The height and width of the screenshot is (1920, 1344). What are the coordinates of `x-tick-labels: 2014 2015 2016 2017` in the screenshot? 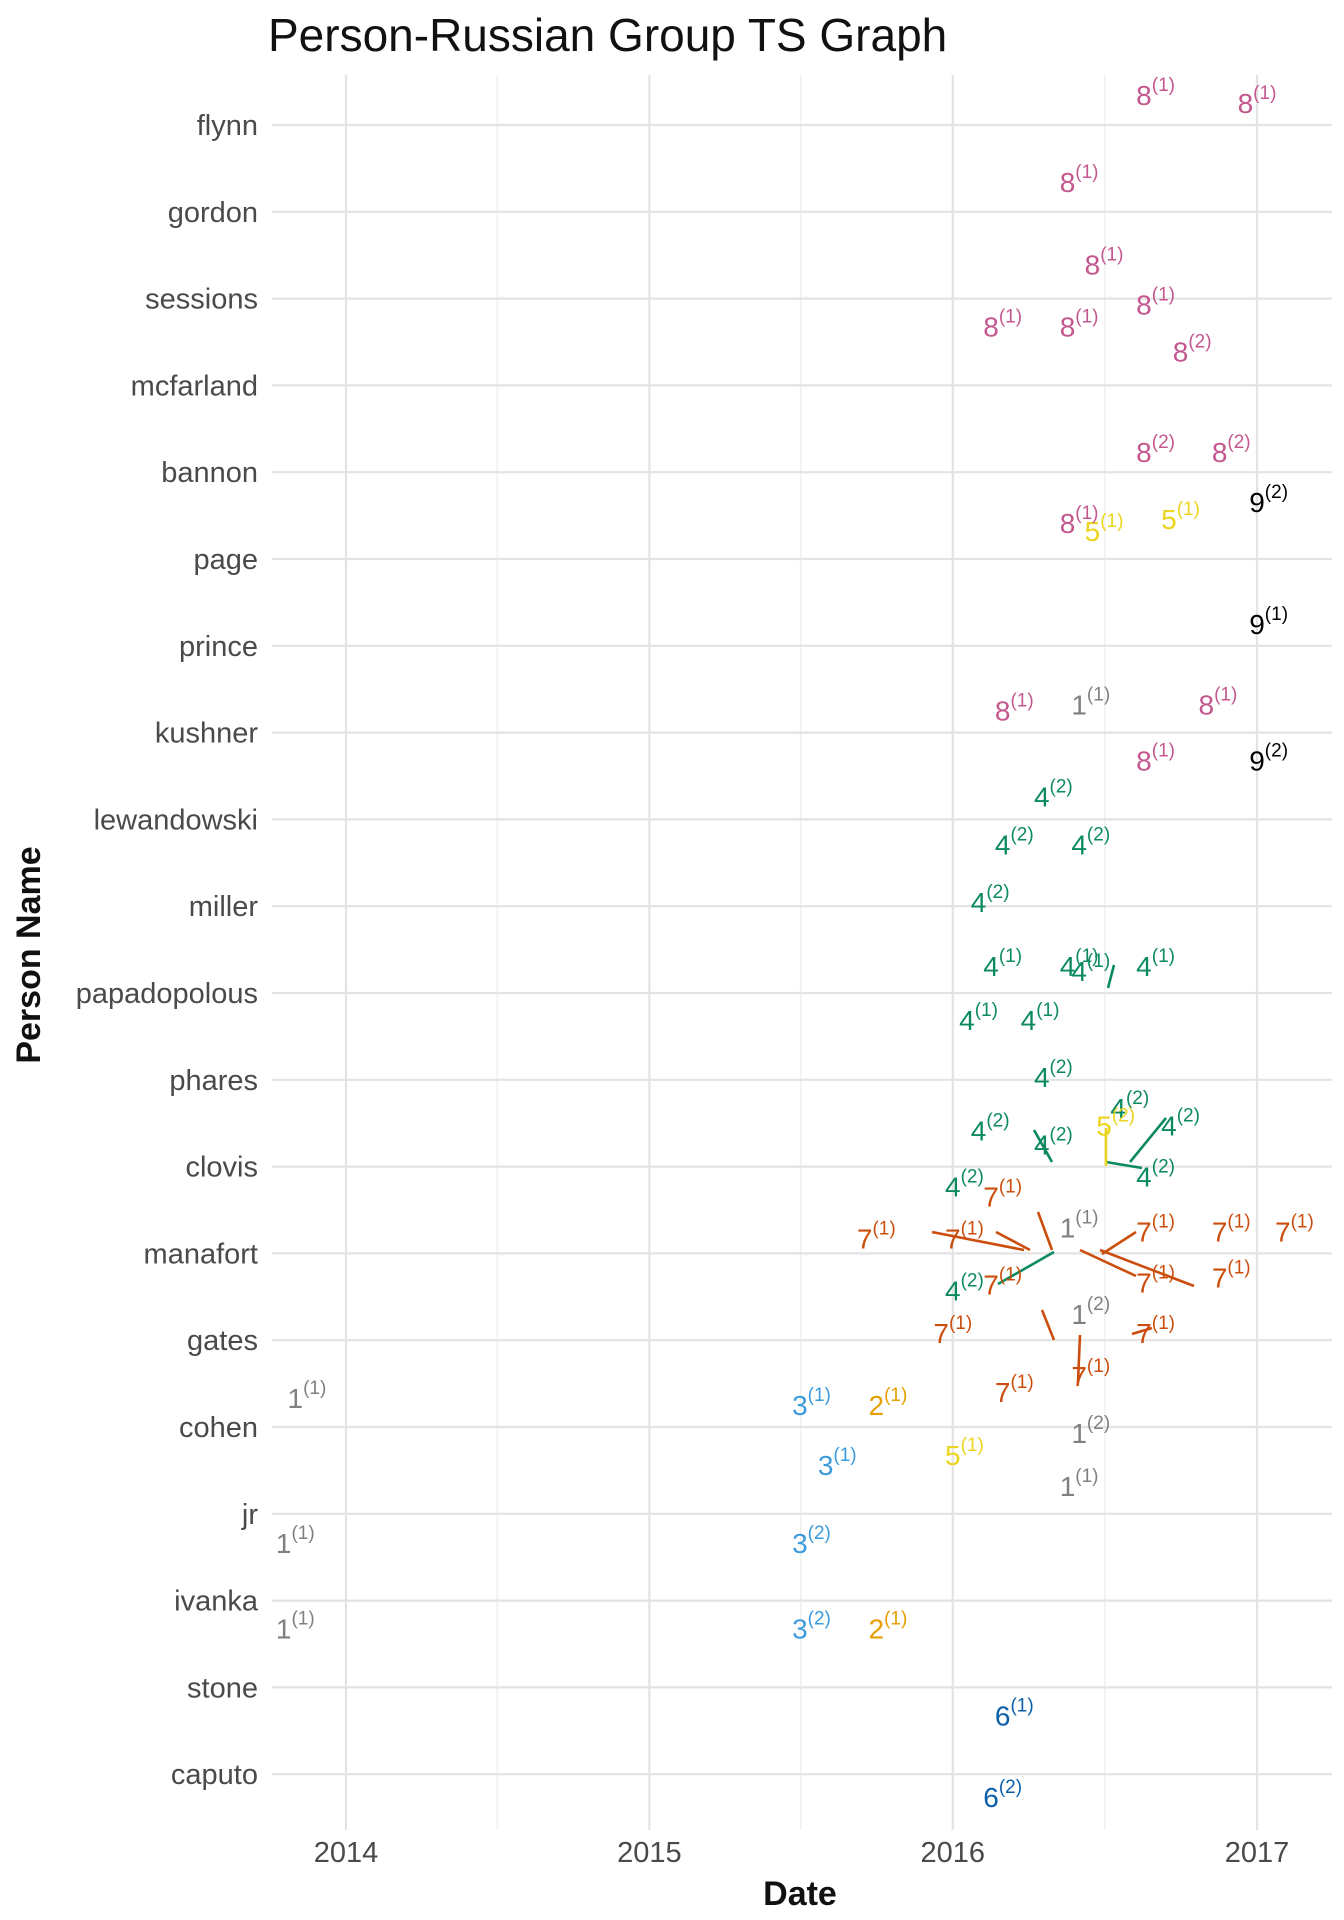 It's located at (802, 1853).